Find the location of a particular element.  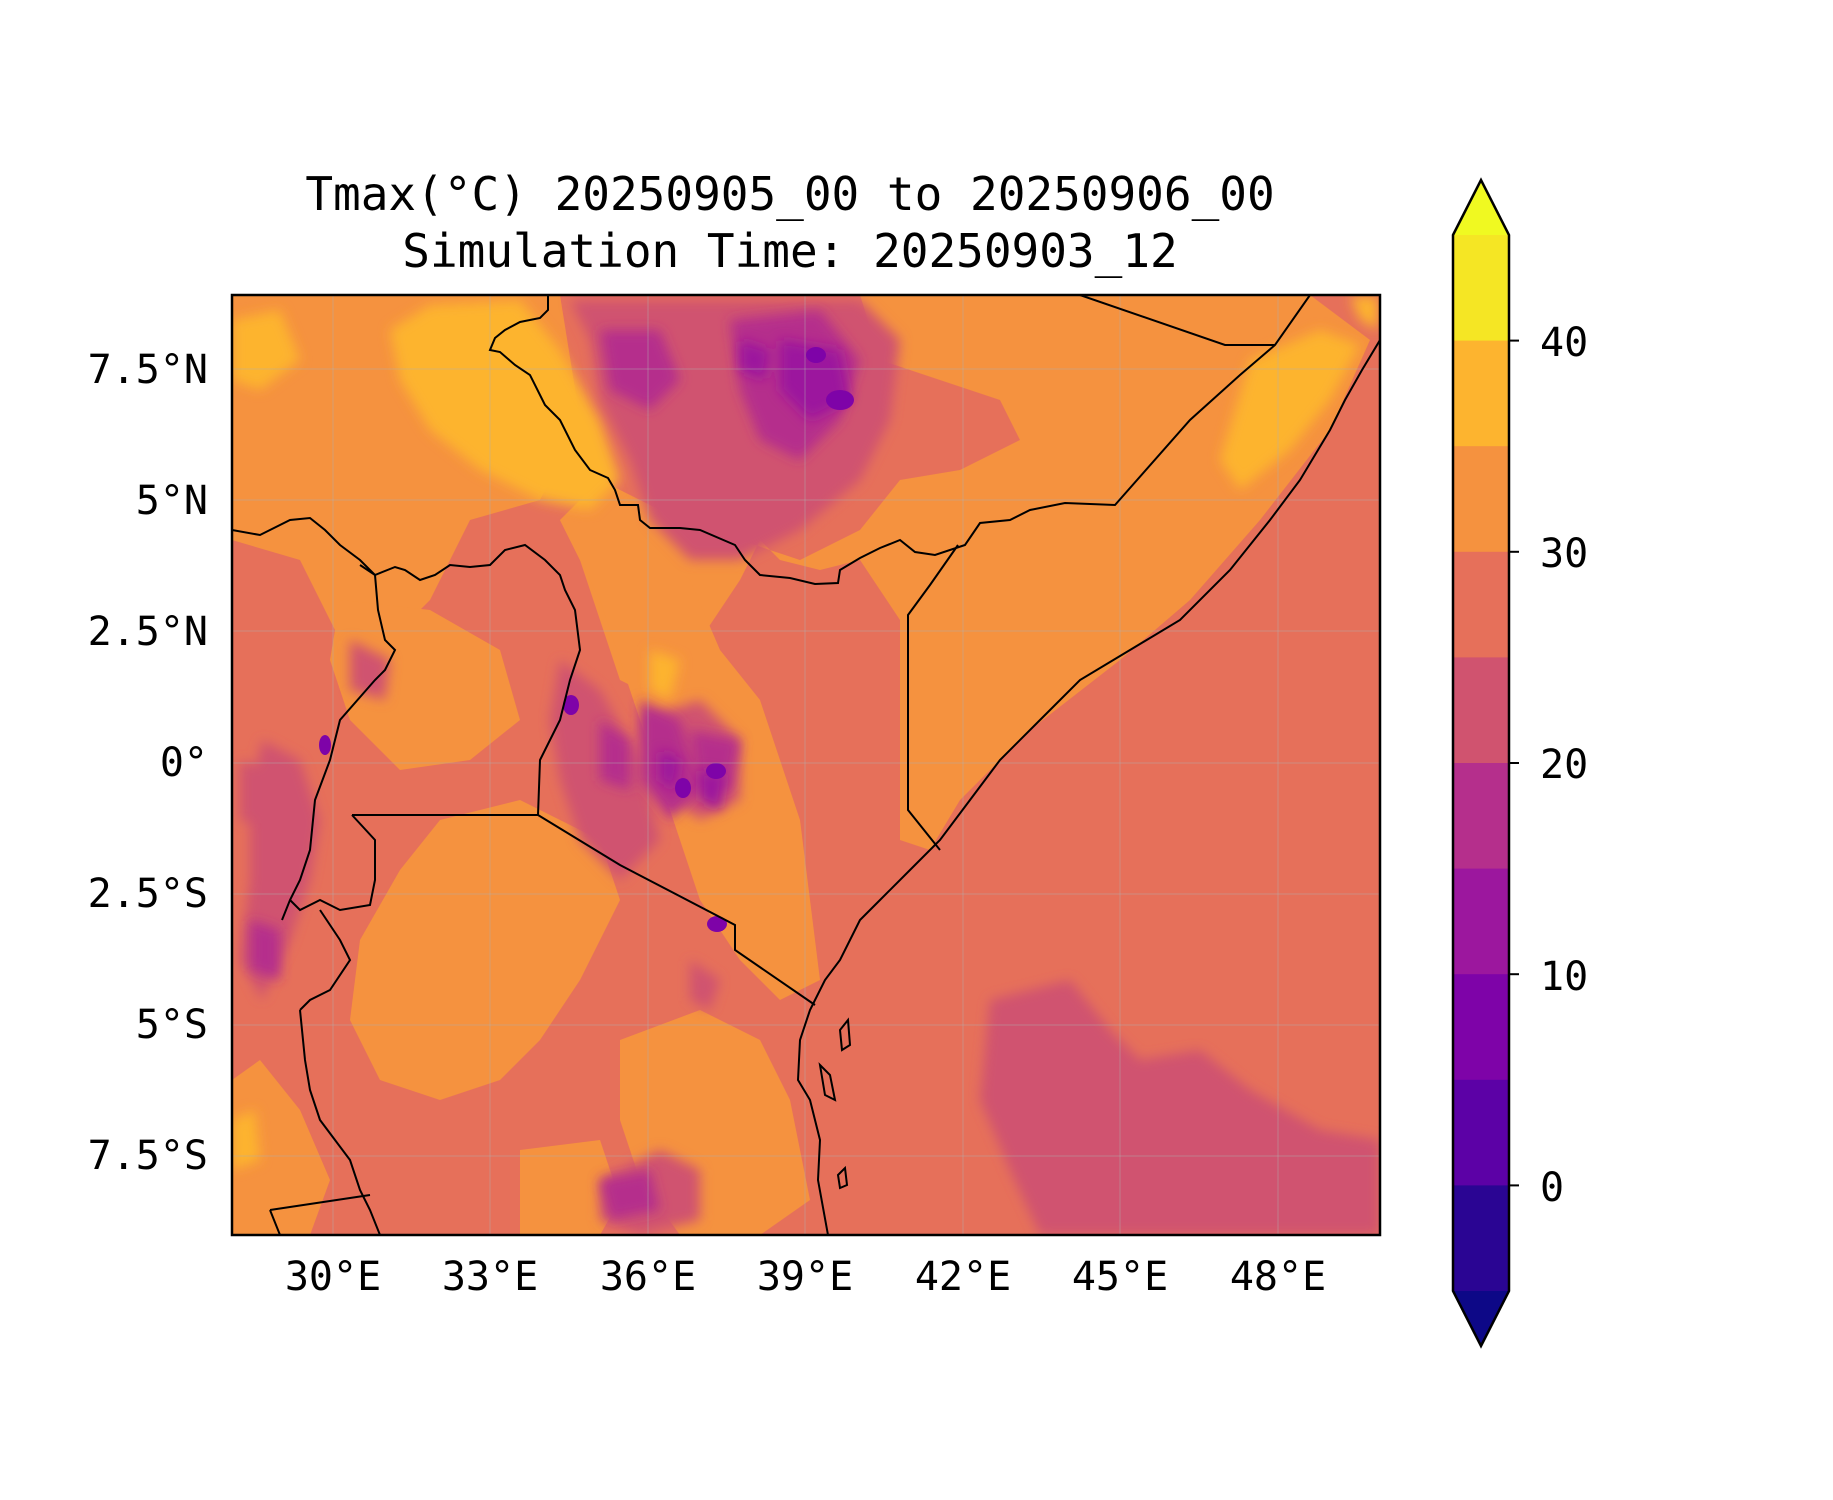

border-uganda-drc is located at coordinates (339, 747).